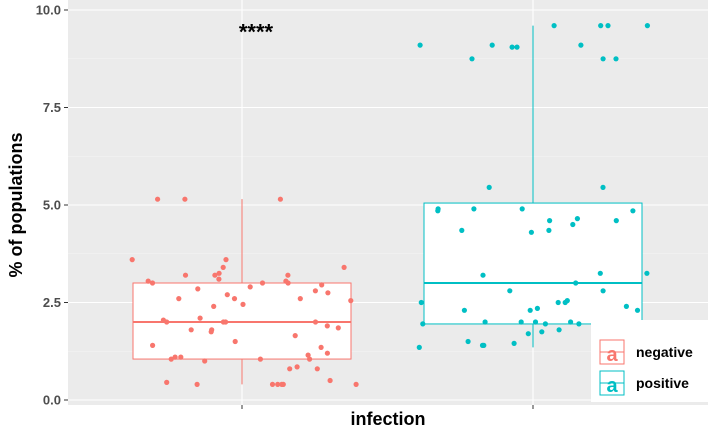 This screenshot has height=436, width=716. What do you see at coordinates (52, 400) in the screenshot?
I see `y-tick-label: 0.0` at bounding box center [52, 400].